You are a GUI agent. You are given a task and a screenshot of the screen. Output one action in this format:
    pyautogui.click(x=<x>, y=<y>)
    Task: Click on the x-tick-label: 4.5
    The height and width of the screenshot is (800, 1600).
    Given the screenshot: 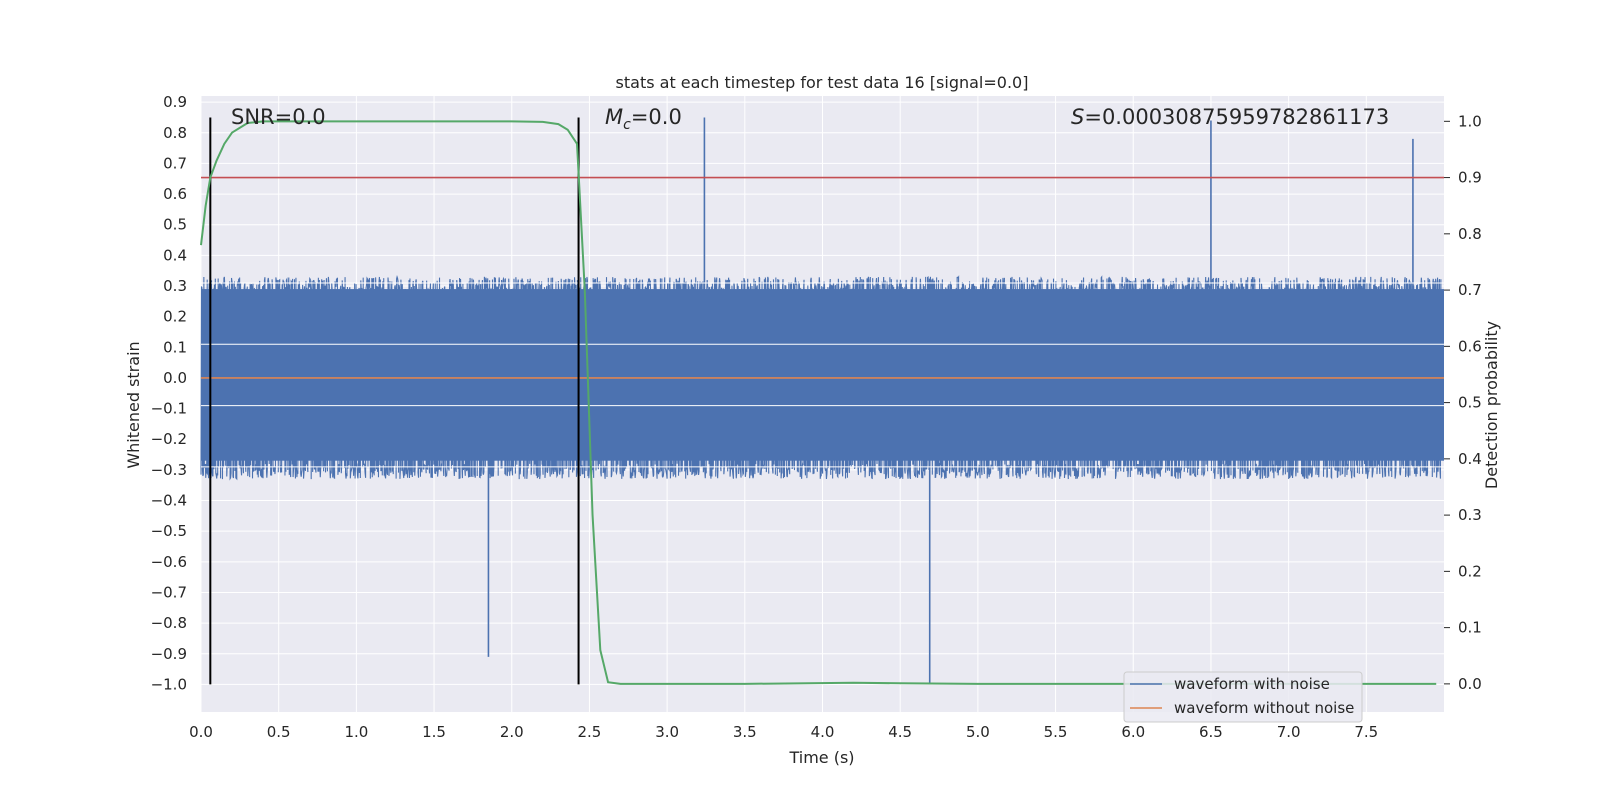 What is the action you would take?
    pyautogui.click(x=900, y=732)
    